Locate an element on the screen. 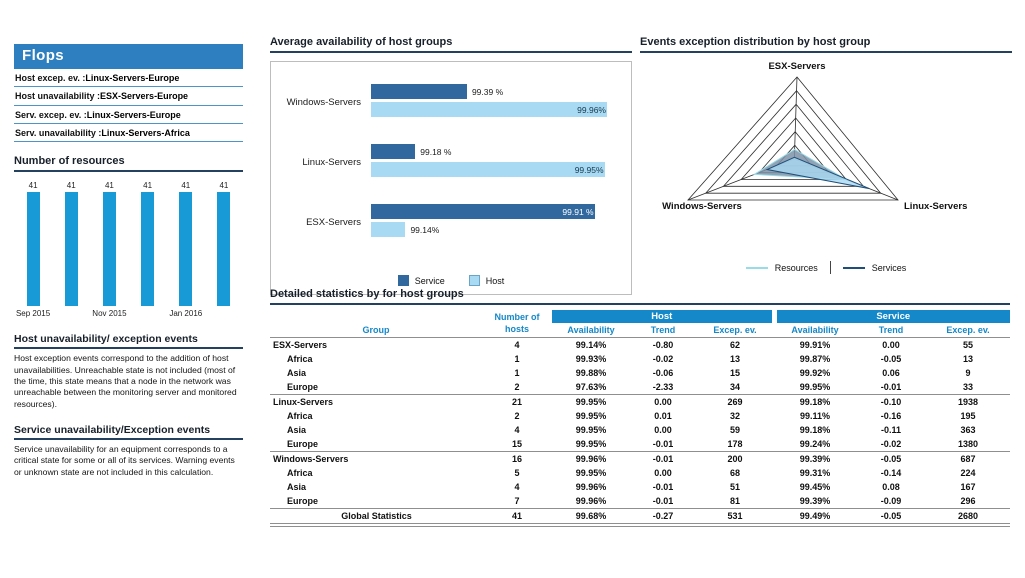  availability-bar-wrap: 99.18 % is located at coordinates (494, 151).